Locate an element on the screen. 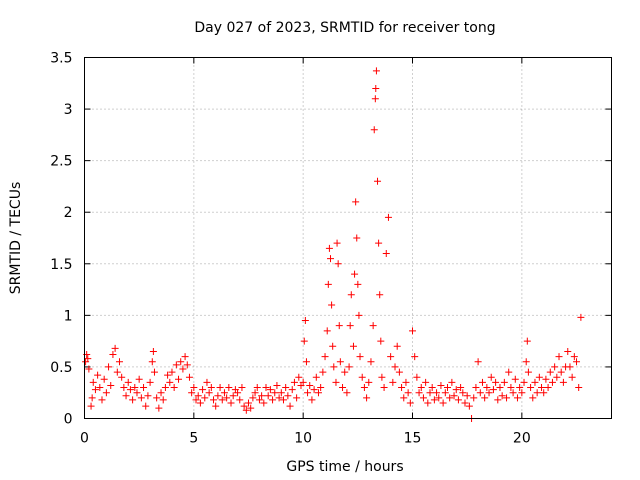 The height and width of the screenshot is (480, 640). y-tick-label: 2 is located at coordinates (68, 213).